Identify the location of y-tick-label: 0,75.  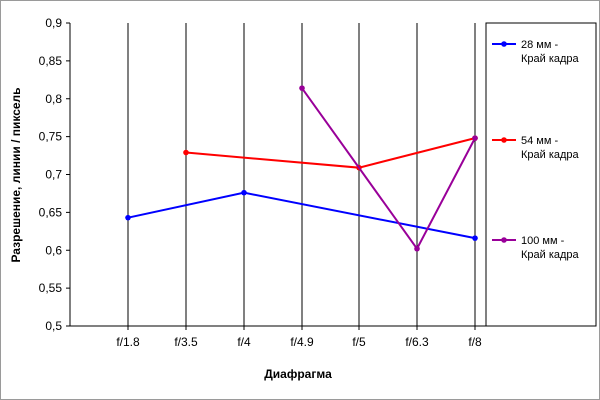
(51, 137).